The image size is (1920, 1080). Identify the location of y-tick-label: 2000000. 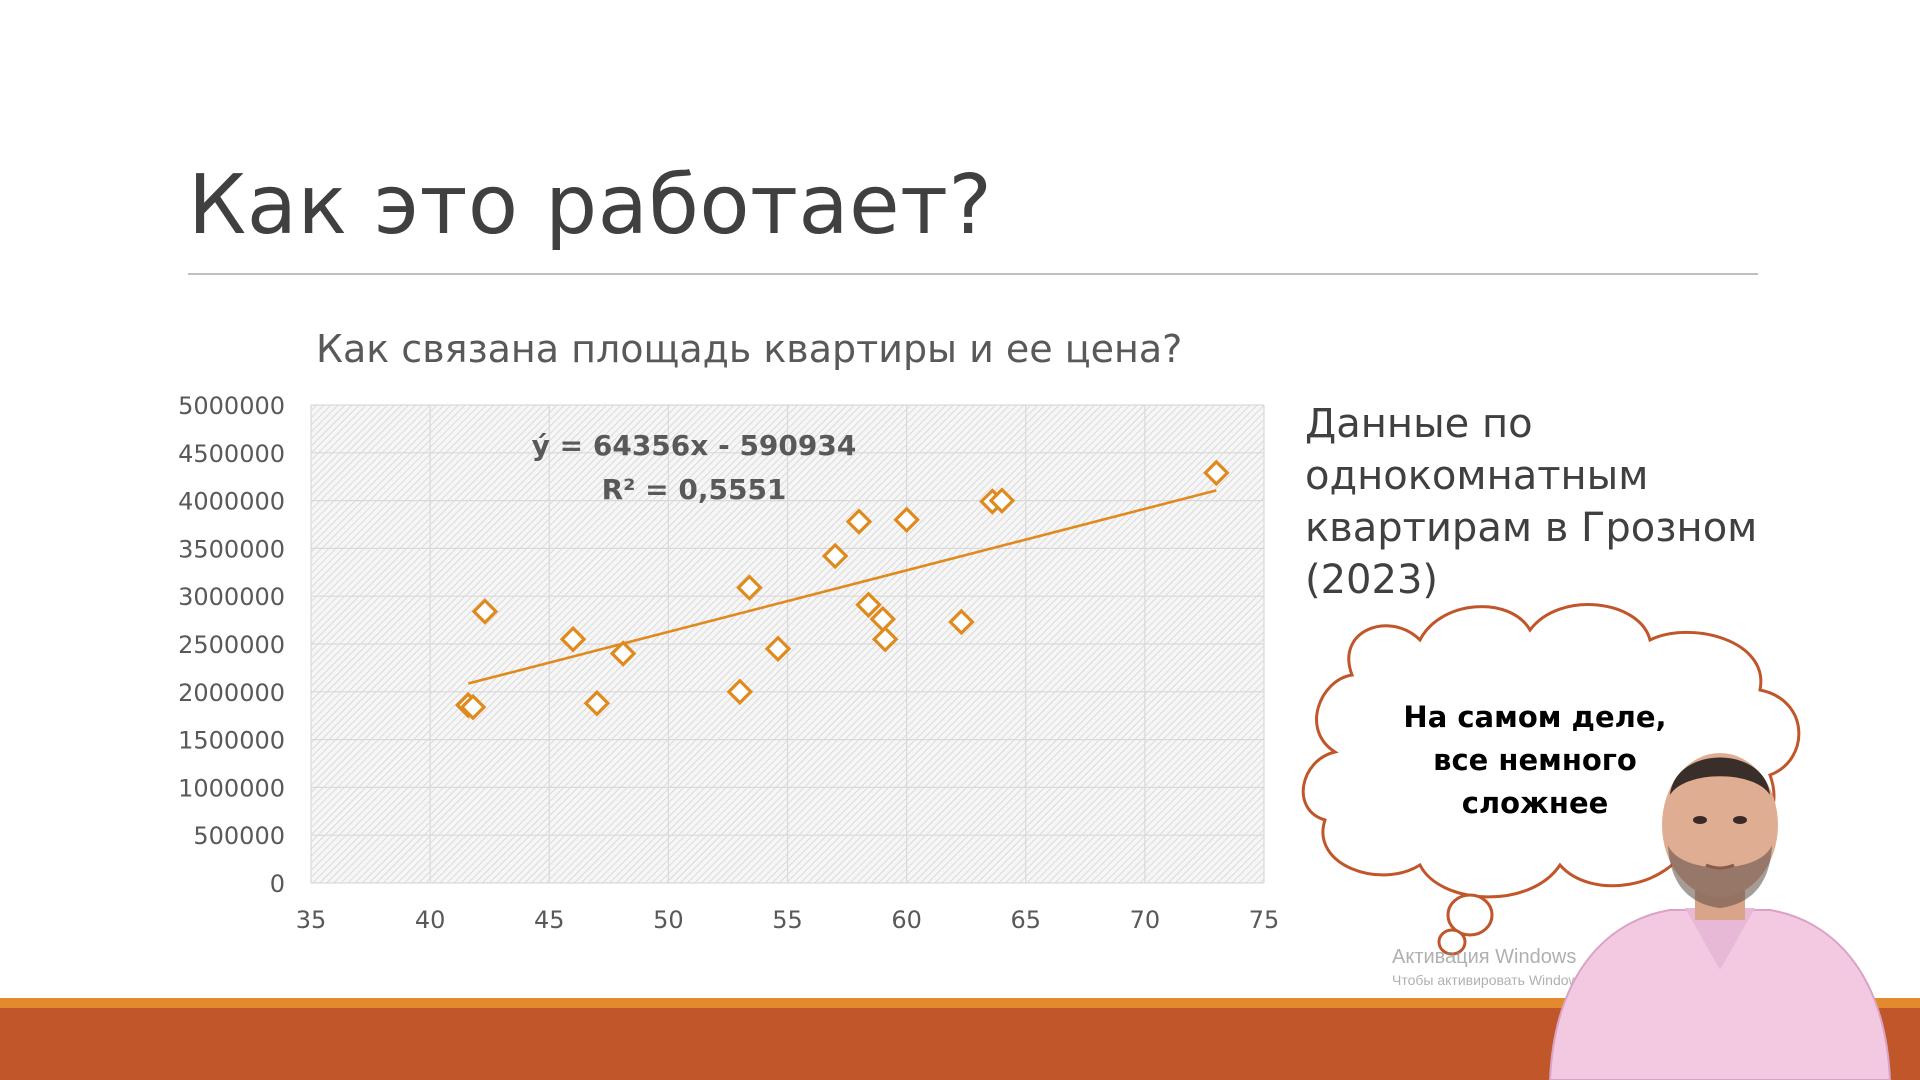
(231, 693).